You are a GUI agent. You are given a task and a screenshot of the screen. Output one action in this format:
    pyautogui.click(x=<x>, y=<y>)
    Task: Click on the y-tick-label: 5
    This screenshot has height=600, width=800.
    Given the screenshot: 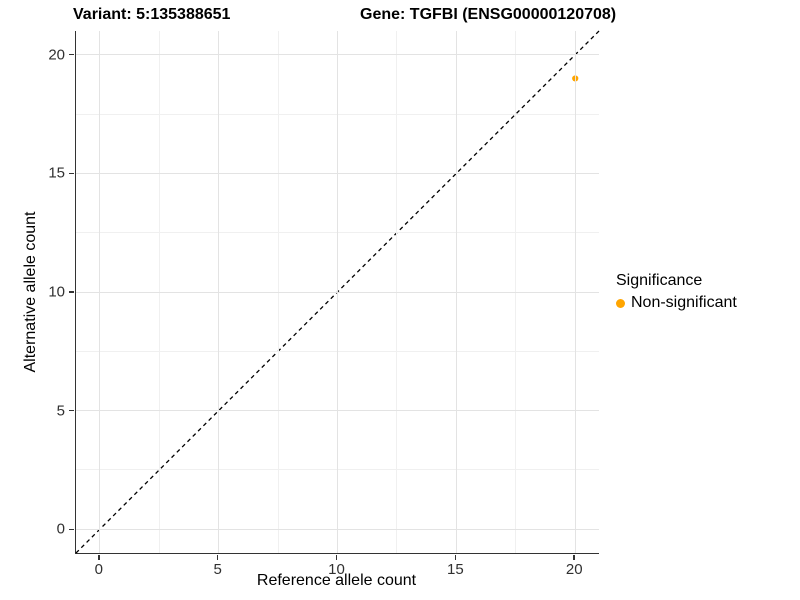 What is the action you would take?
    pyautogui.click(x=60, y=411)
    